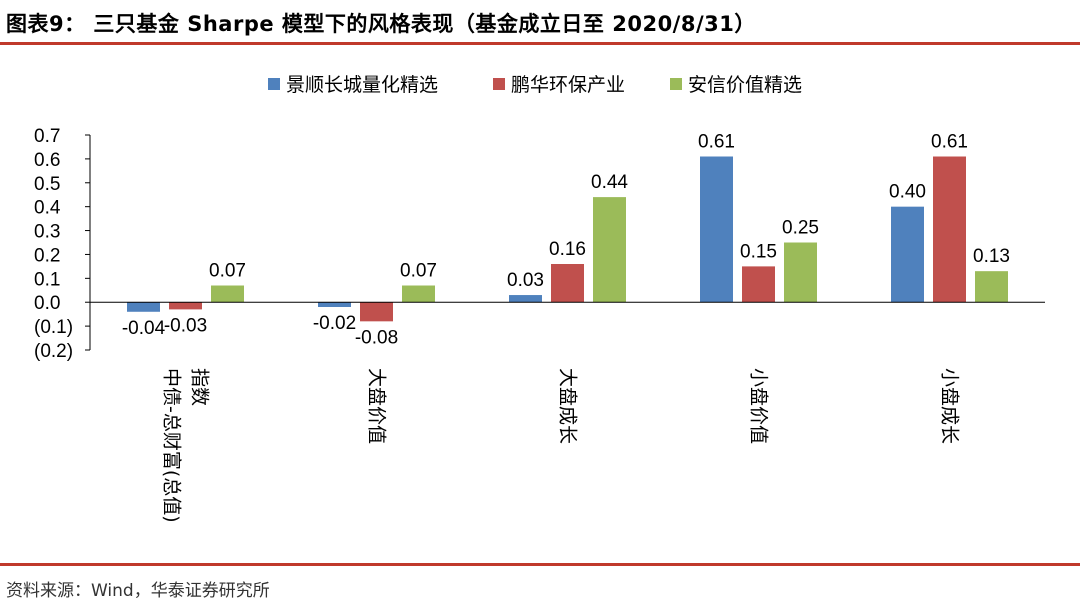  What do you see at coordinates (567, 249) in the screenshot?
I see `data-label: 0.16` at bounding box center [567, 249].